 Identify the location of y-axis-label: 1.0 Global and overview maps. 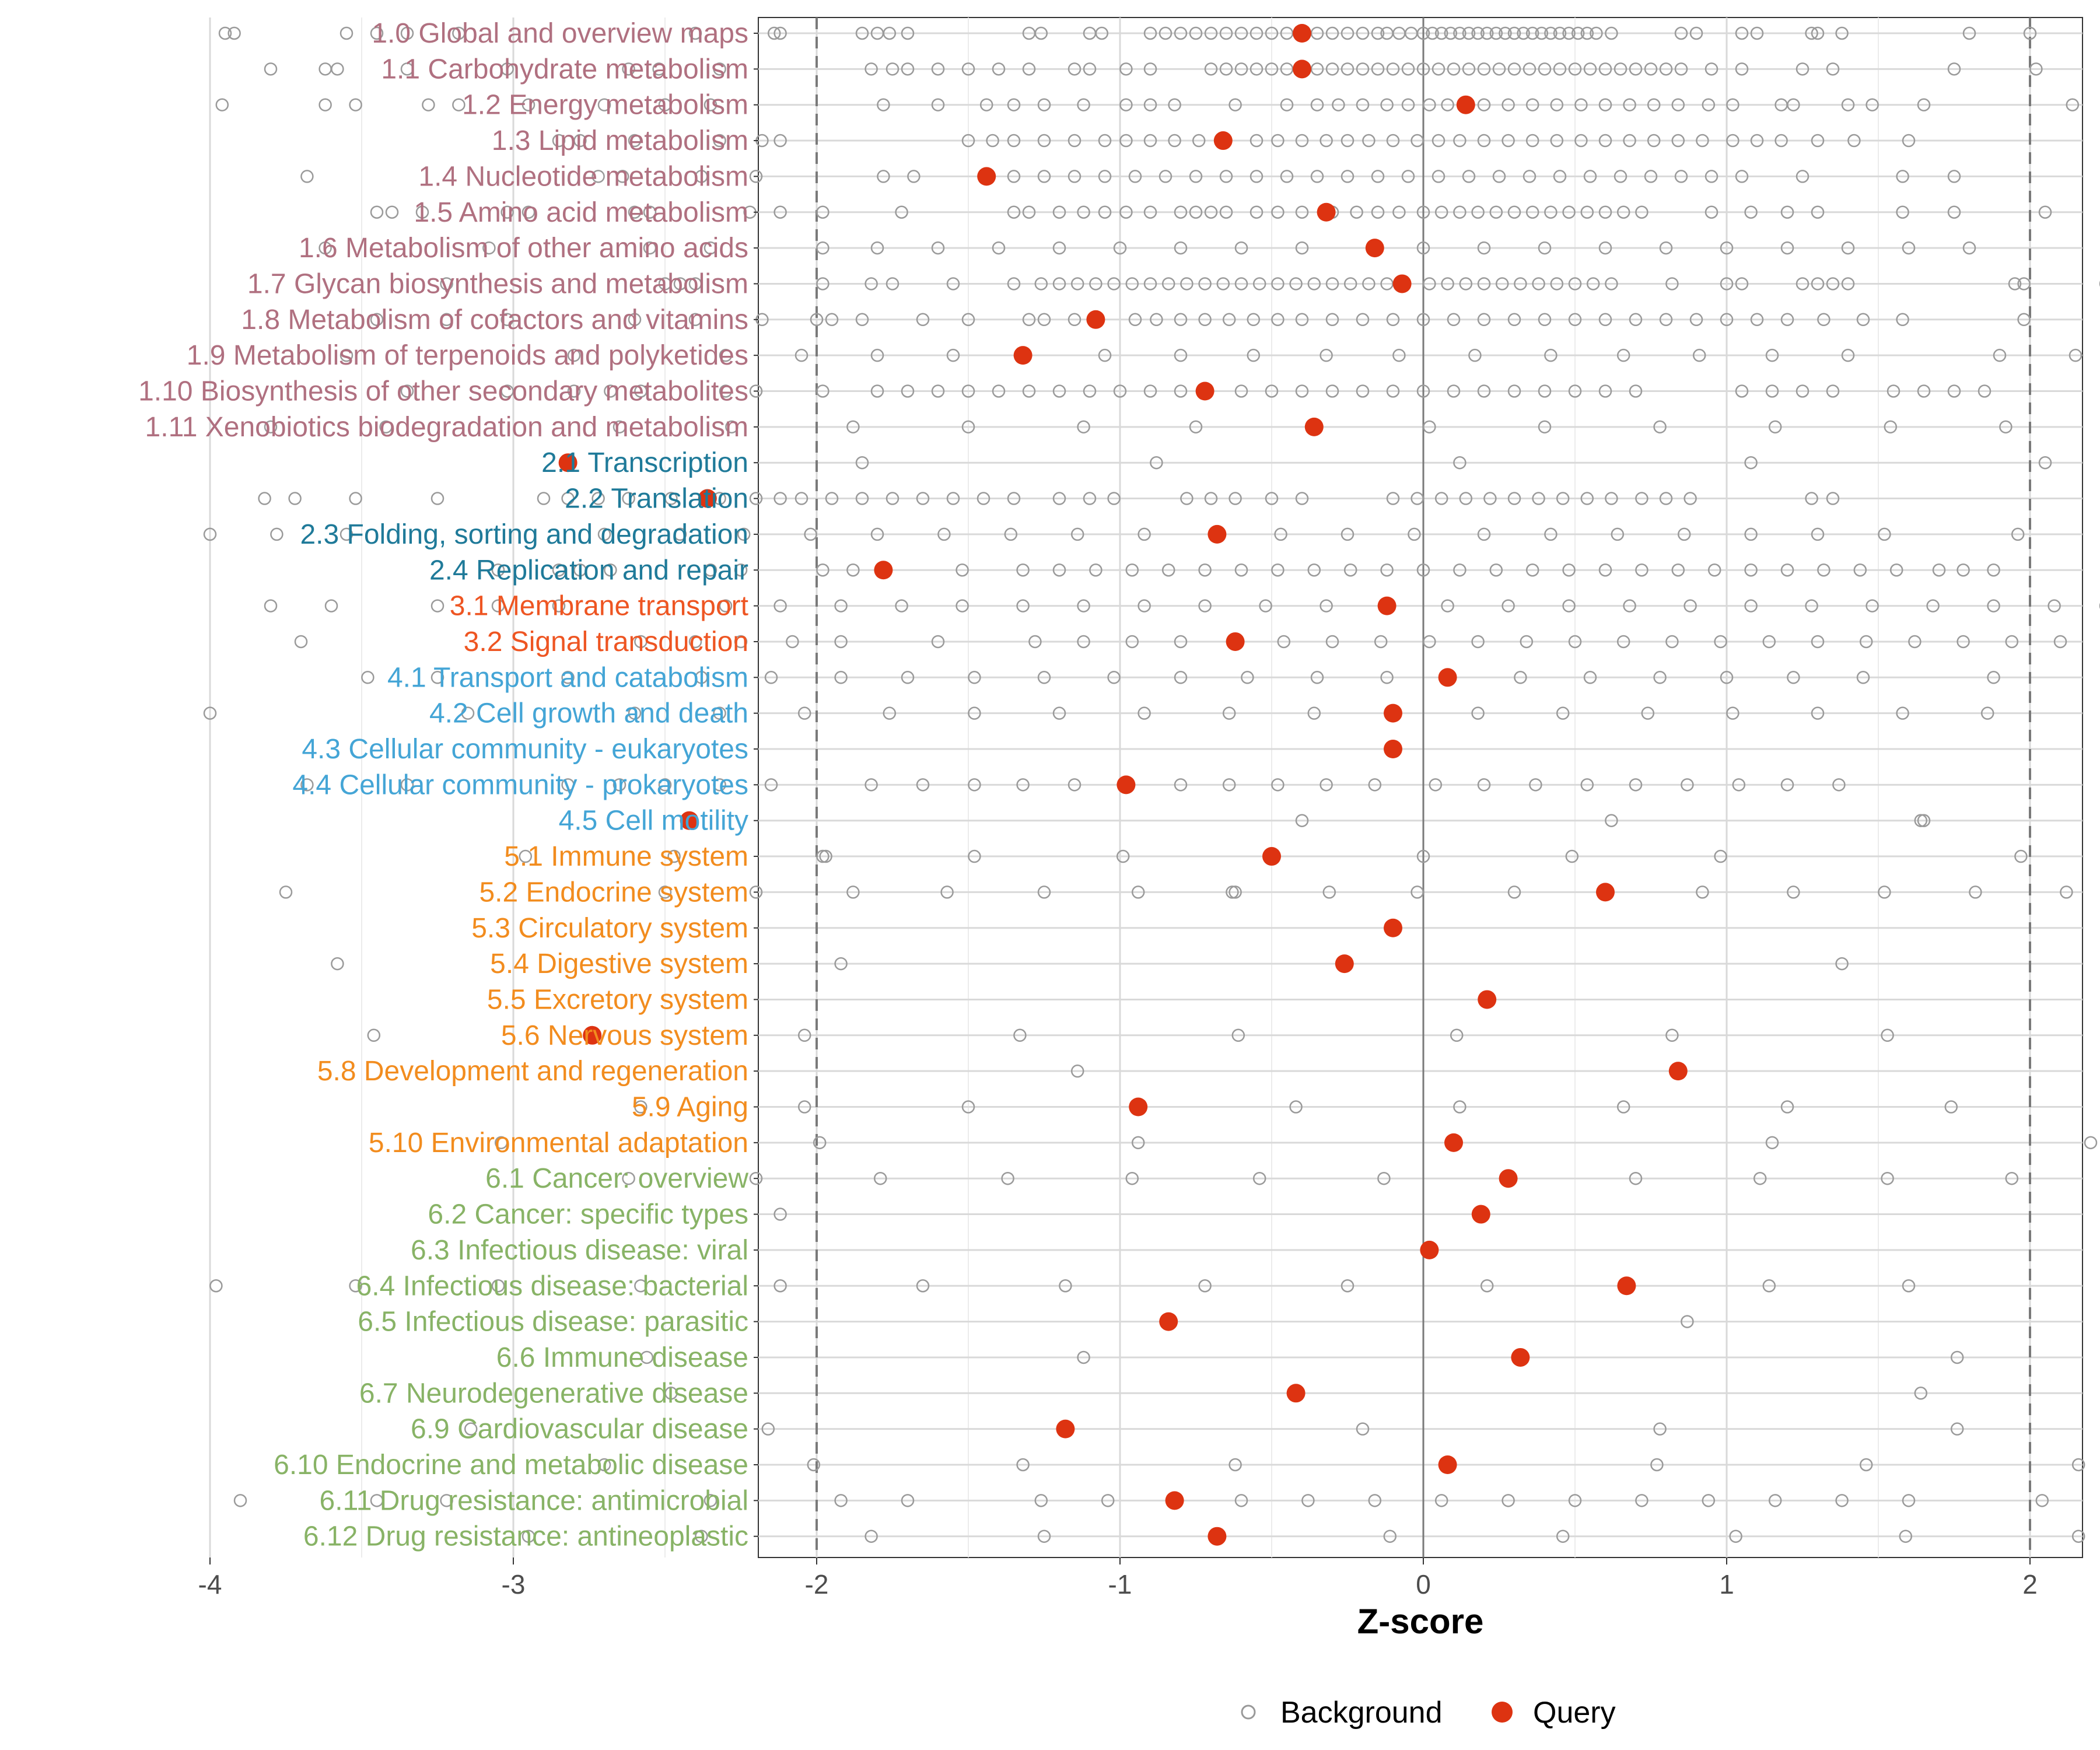
(560, 33).